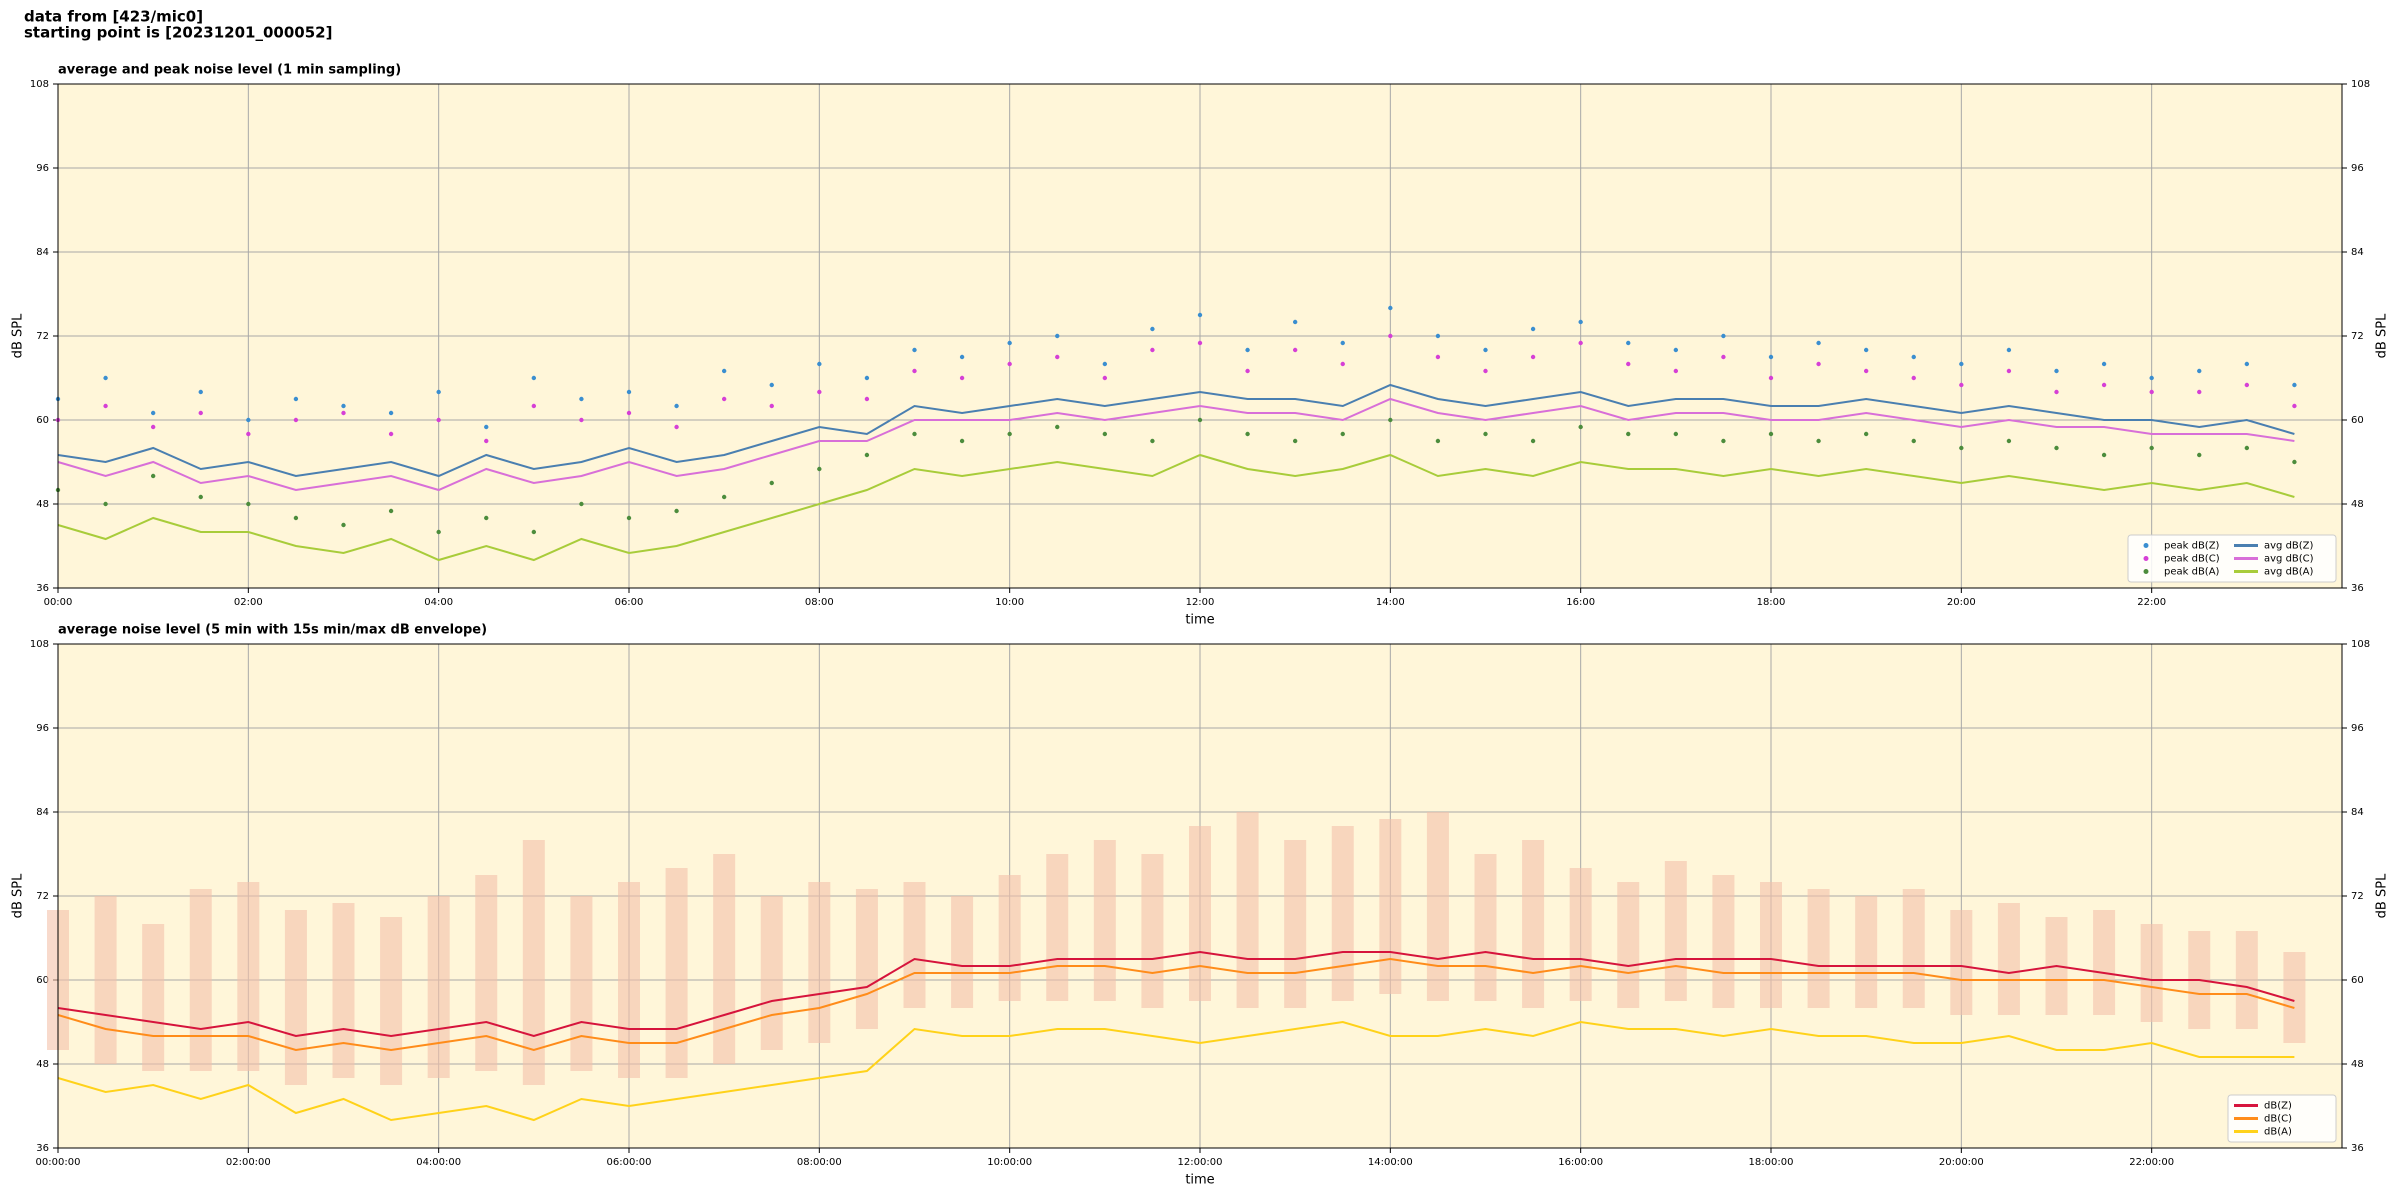  I want to click on legend-label: dB(C), so click(2278, 1119).